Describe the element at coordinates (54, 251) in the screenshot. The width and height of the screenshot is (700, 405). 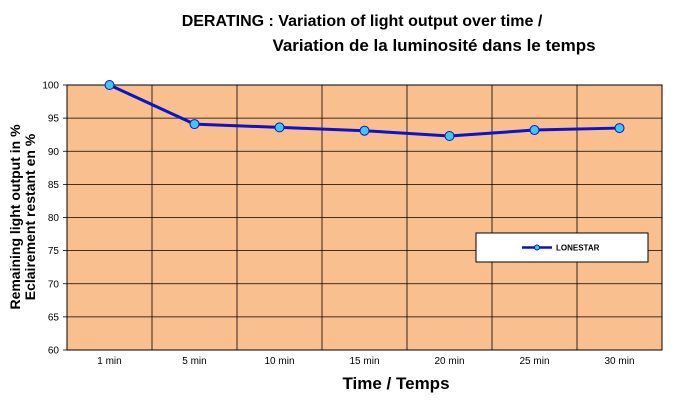
I see `y-tick-label: 75` at that location.